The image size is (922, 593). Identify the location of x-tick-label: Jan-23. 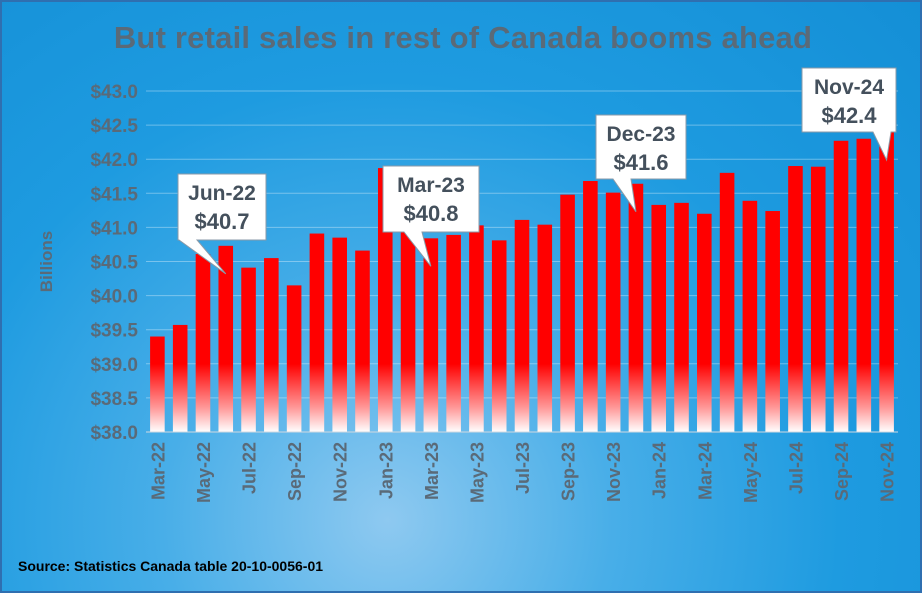
(386, 470).